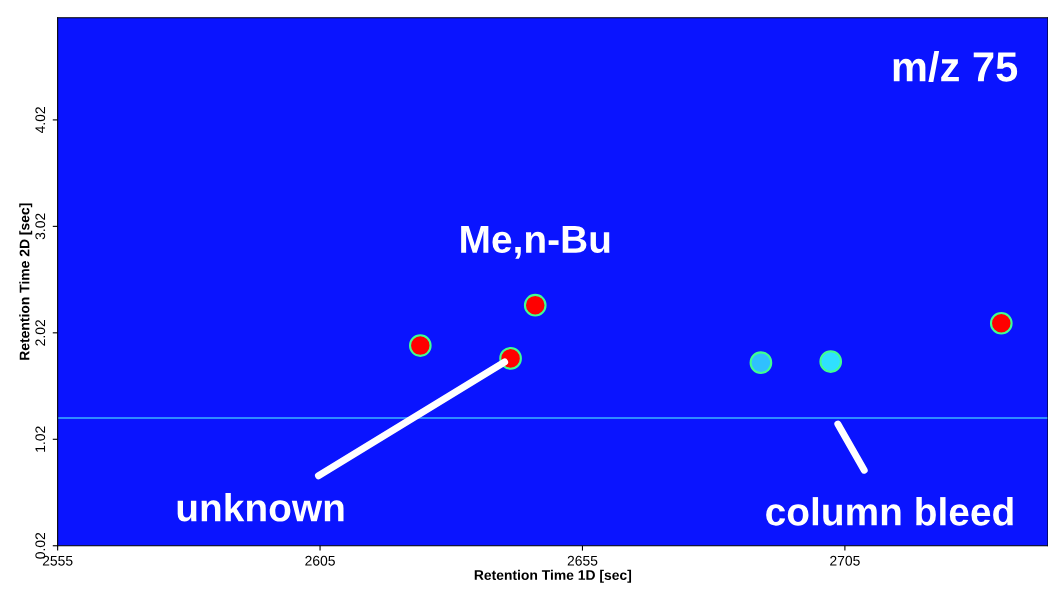 The width and height of the screenshot is (1048, 590). Describe the element at coordinates (320, 560) in the screenshot. I see `x-tick-label: 2605` at that location.